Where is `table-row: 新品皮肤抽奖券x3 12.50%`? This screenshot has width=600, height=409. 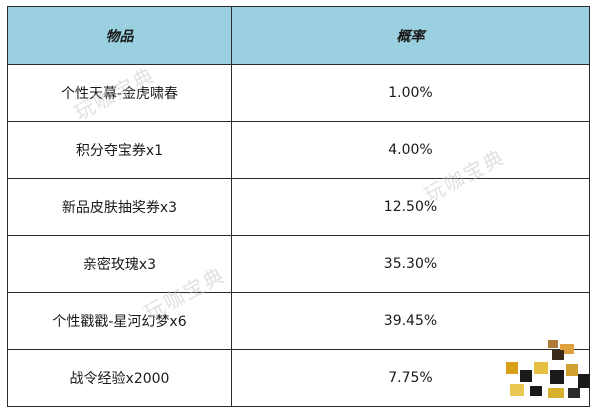
table-row: 新品皮肤抽奖券x3 12.50% is located at coordinates (298, 207).